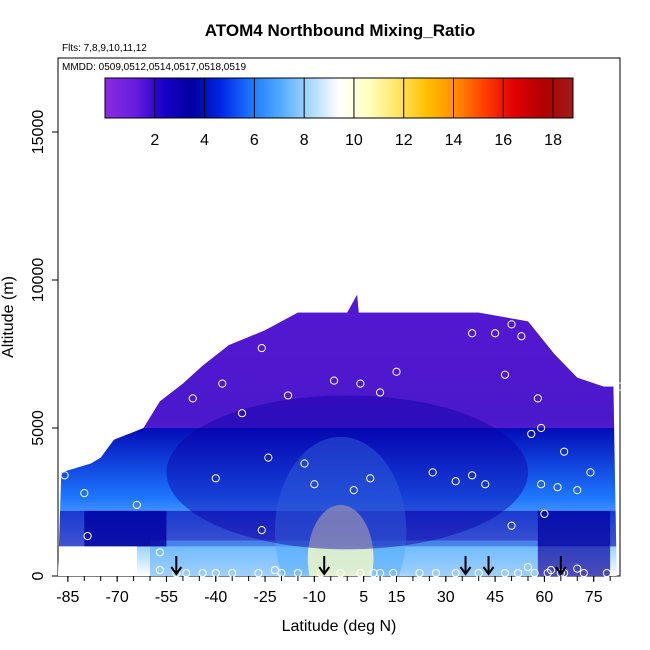  Describe the element at coordinates (304, 140) in the screenshot. I see `colorbar-tick-label: 8` at that location.